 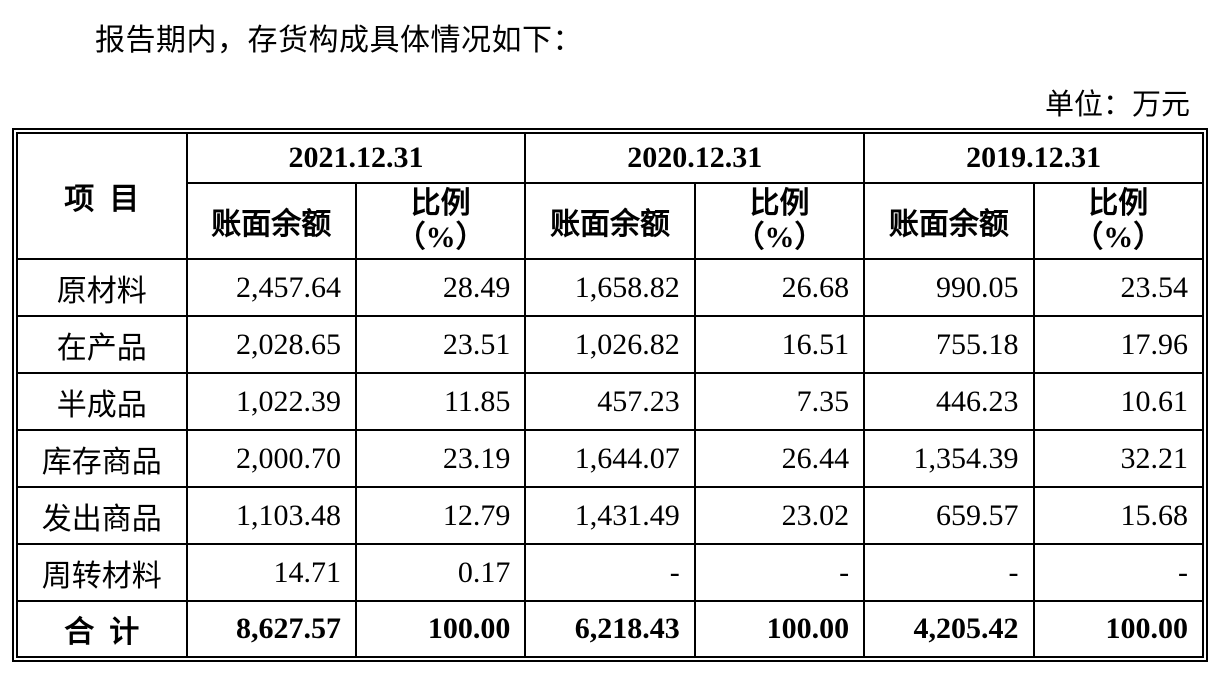 I want to click on col-header-item: 项目, so click(x=102, y=196).